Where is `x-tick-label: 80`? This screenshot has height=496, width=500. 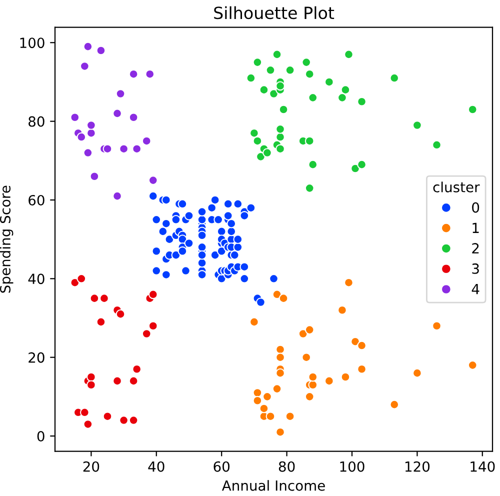 x-tick-label: 80 is located at coordinates (286, 466).